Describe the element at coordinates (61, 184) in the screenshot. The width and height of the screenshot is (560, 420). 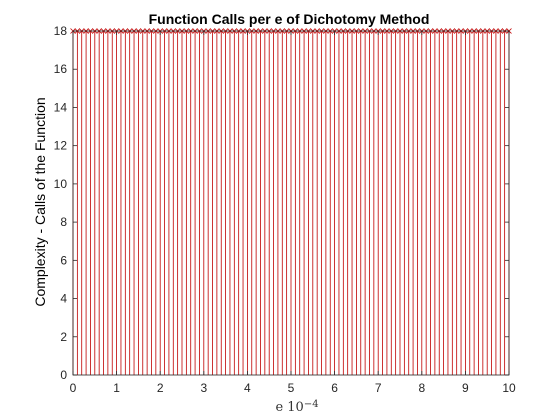
I see `y-tick-label: 10` at that location.